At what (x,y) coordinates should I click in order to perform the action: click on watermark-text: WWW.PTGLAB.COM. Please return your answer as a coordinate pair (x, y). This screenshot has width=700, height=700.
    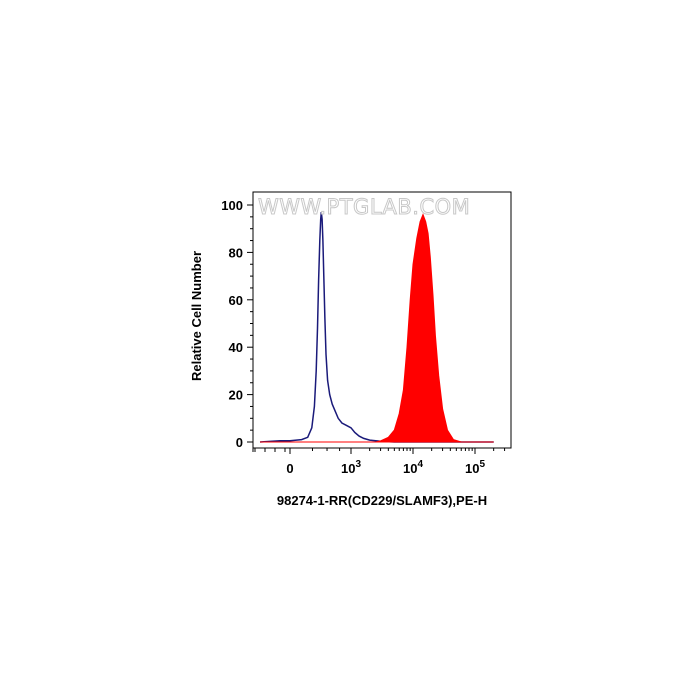
    Looking at the image, I should click on (364, 207).